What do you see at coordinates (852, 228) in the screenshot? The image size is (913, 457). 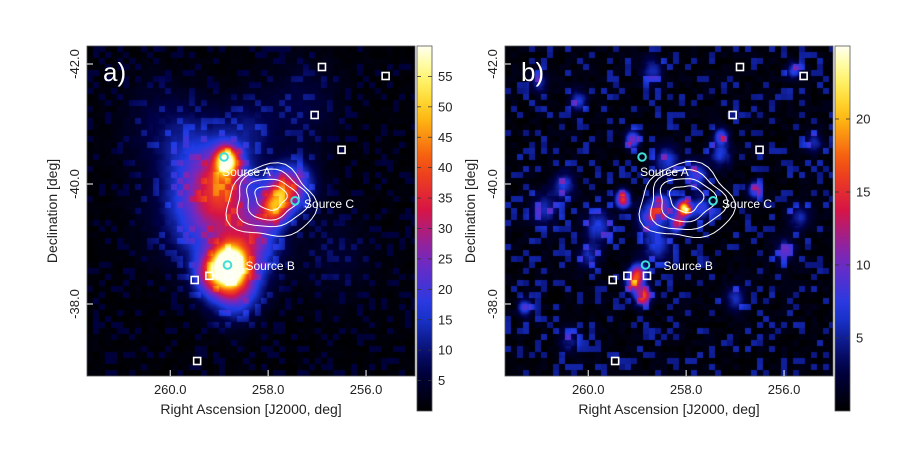 I see `colorbar: 5 10 15 20` at bounding box center [852, 228].